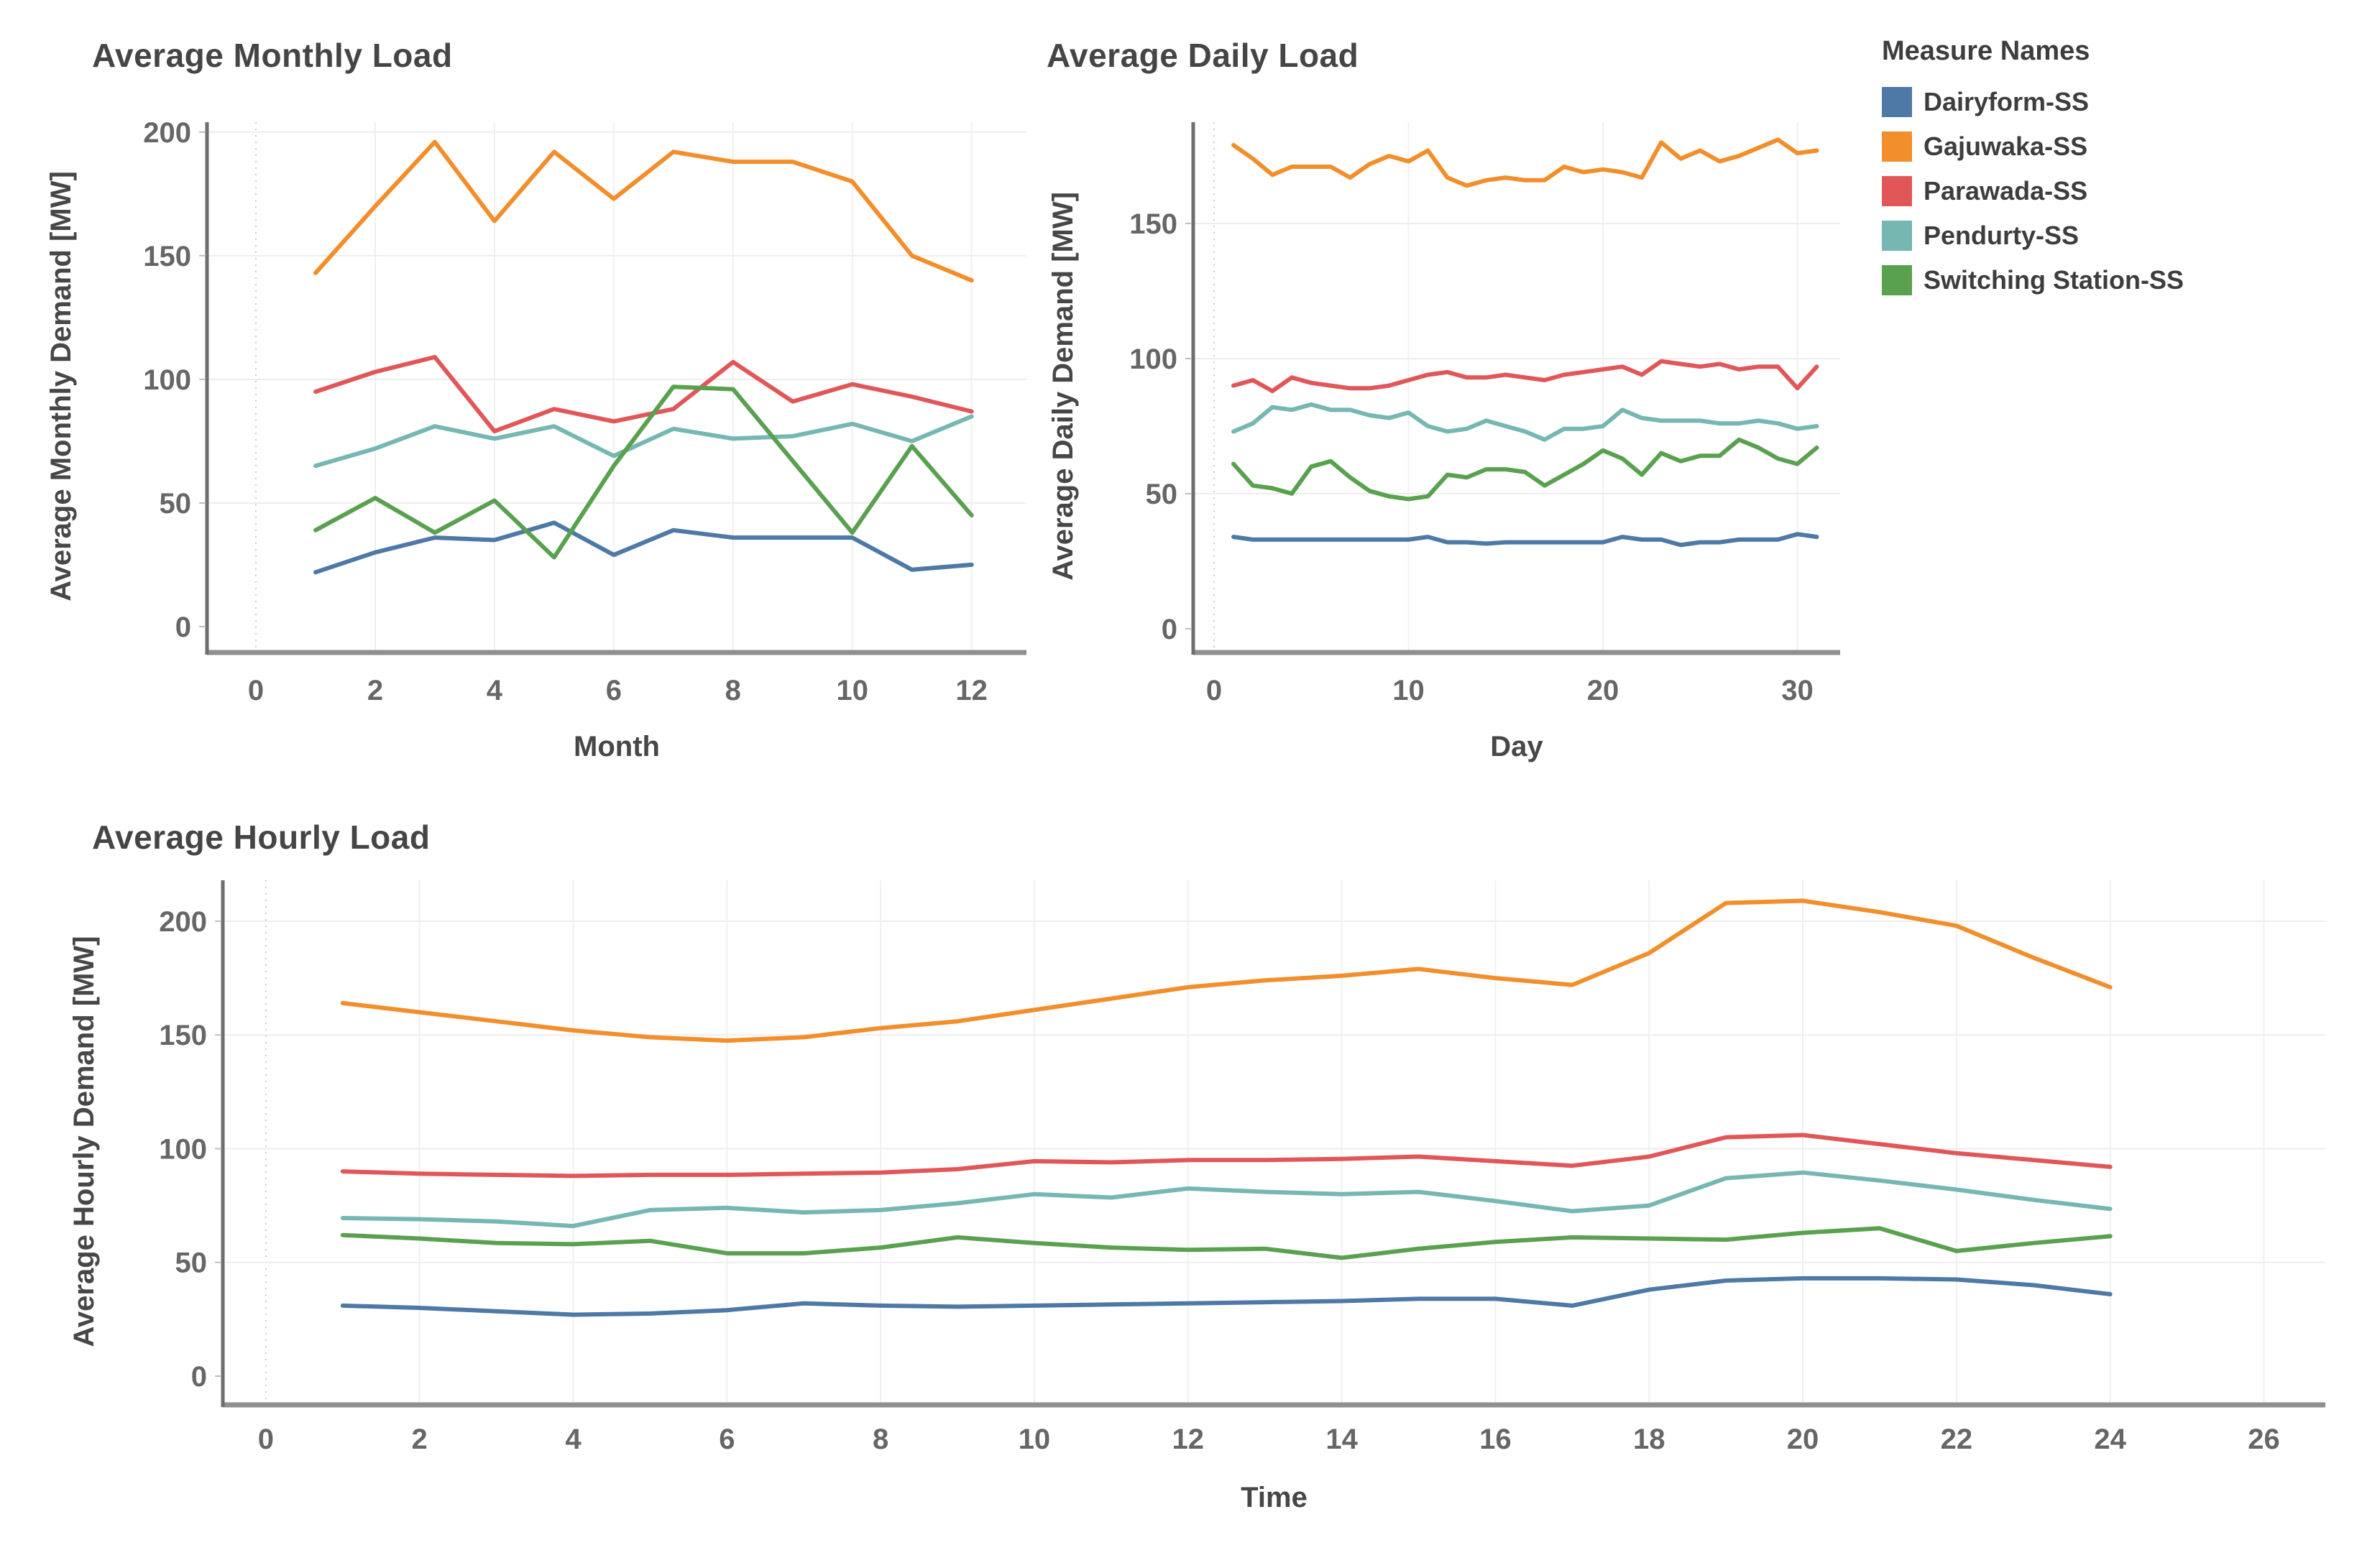 The image size is (2362, 1568). I want to click on x-tick-label: 14, so click(1341, 1439).